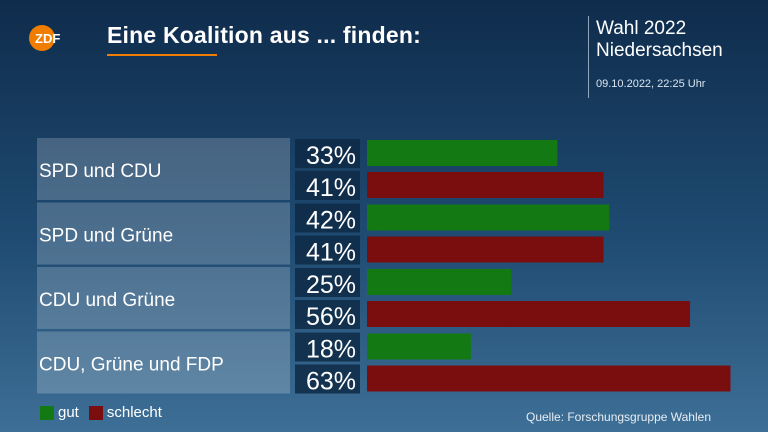 This screenshot has width=768, height=432. What do you see at coordinates (659, 50) in the screenshot?
I see `event-title-line2: Niedersachsen` at bounding box center [659, 50].